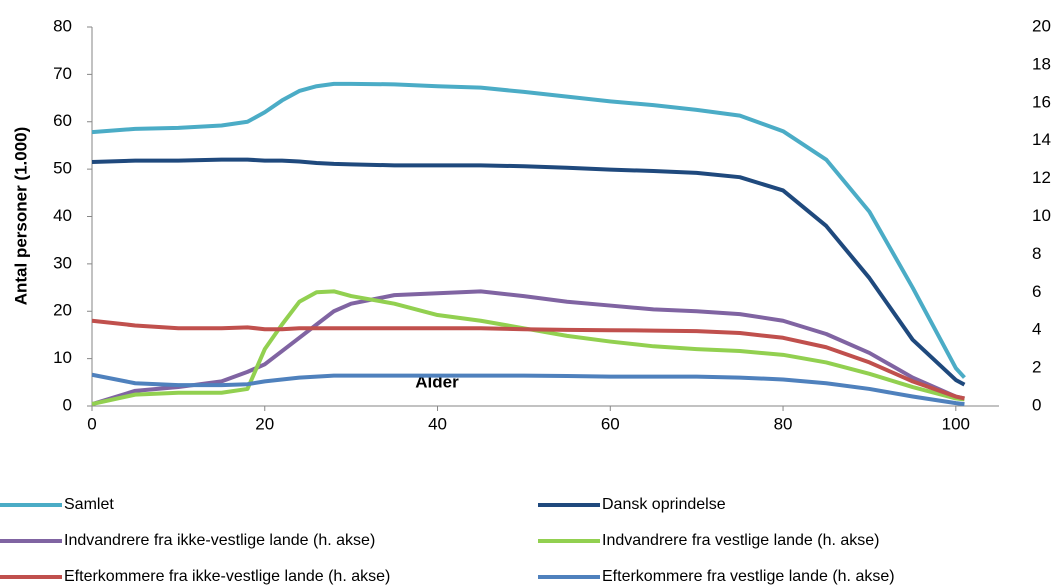 The width and height of the screenshot is (1062, 588). What do you see at coordinates (62, 310) in the screenshot?
I see `y-tick-label: 20` at bounding box center [62, 310].